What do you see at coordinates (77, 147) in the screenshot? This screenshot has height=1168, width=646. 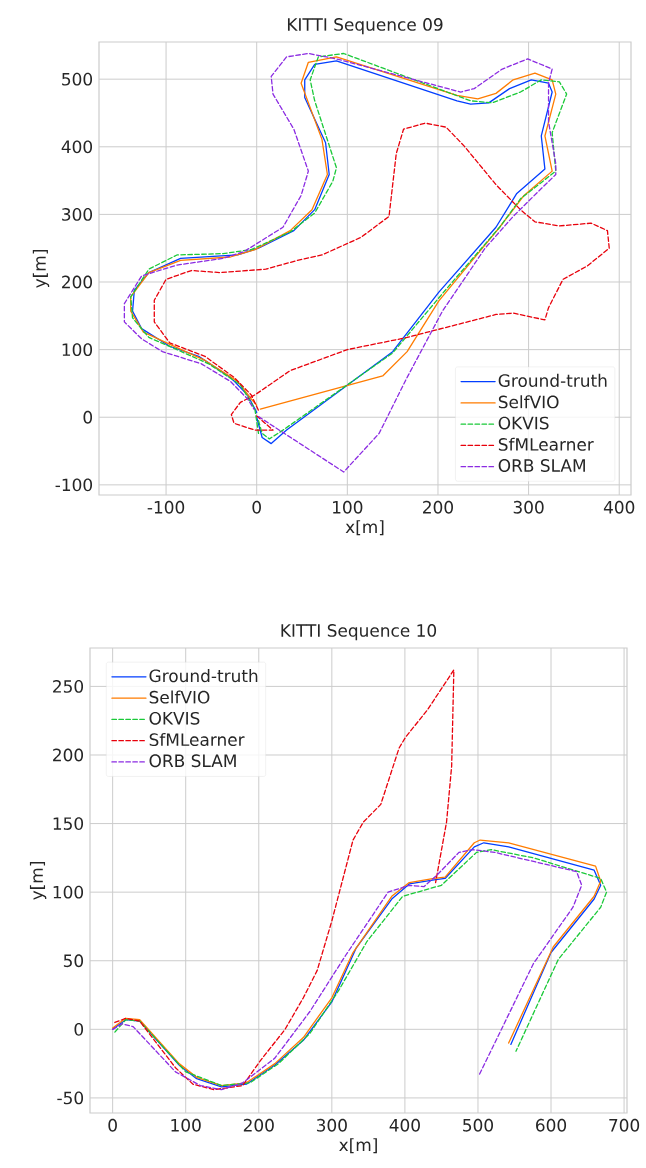 I see `y-tick-label: 400` at bounding box center [77, 147].